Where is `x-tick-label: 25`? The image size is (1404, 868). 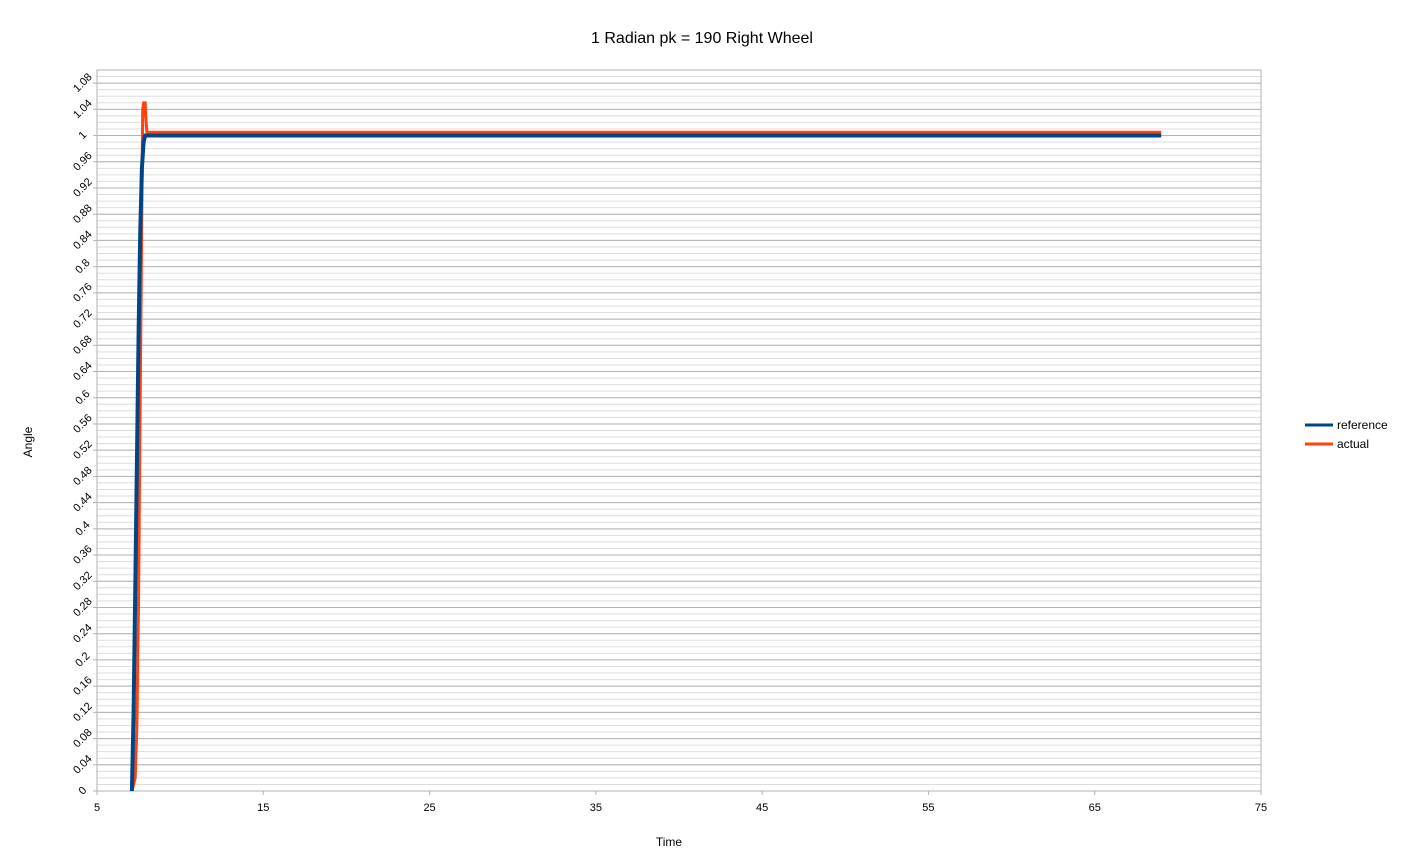
x-tick-label: 25 is located at coordinates (429, 808).